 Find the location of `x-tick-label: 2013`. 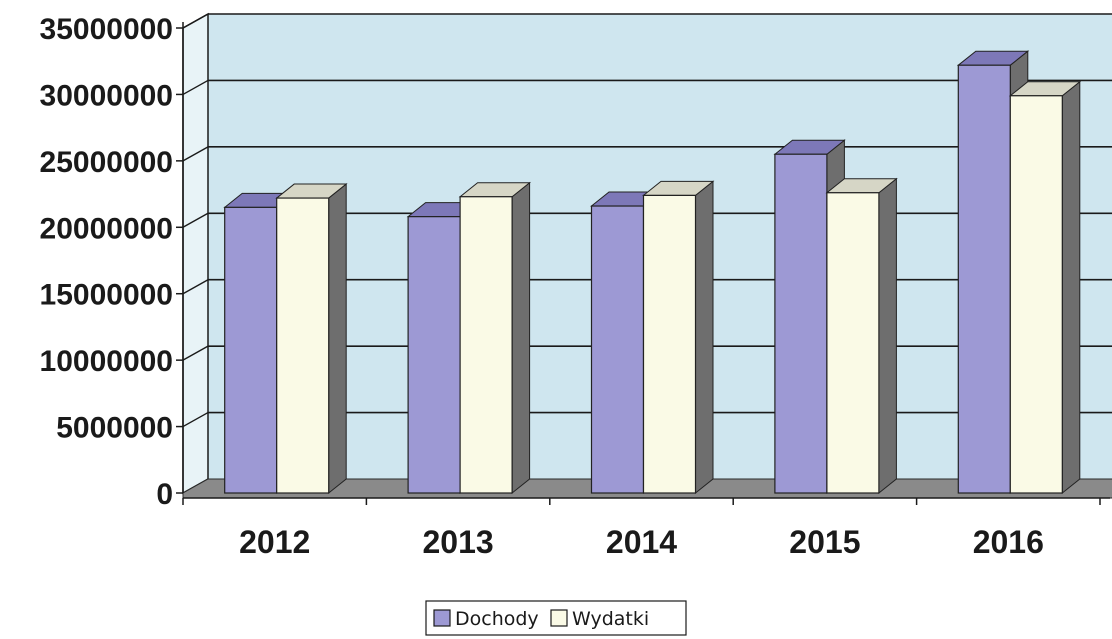

x-tick-label: 2013 is located at coordinates (458, 542).